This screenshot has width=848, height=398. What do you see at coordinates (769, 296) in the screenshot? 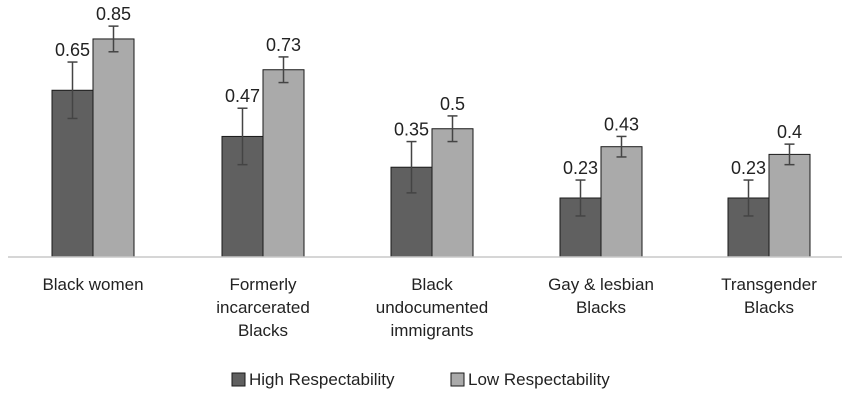
I see `category-label-4: Transgender Blacks` at bounding box center [769, 296].